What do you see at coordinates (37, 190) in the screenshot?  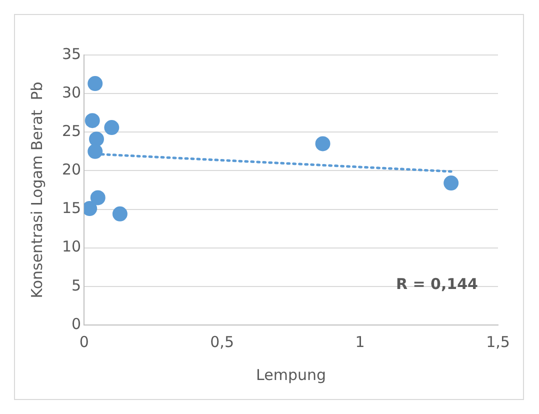 I see `y-axis-title: Konsentrasi Logam Berat Pb` at bounding box center [37, 190].